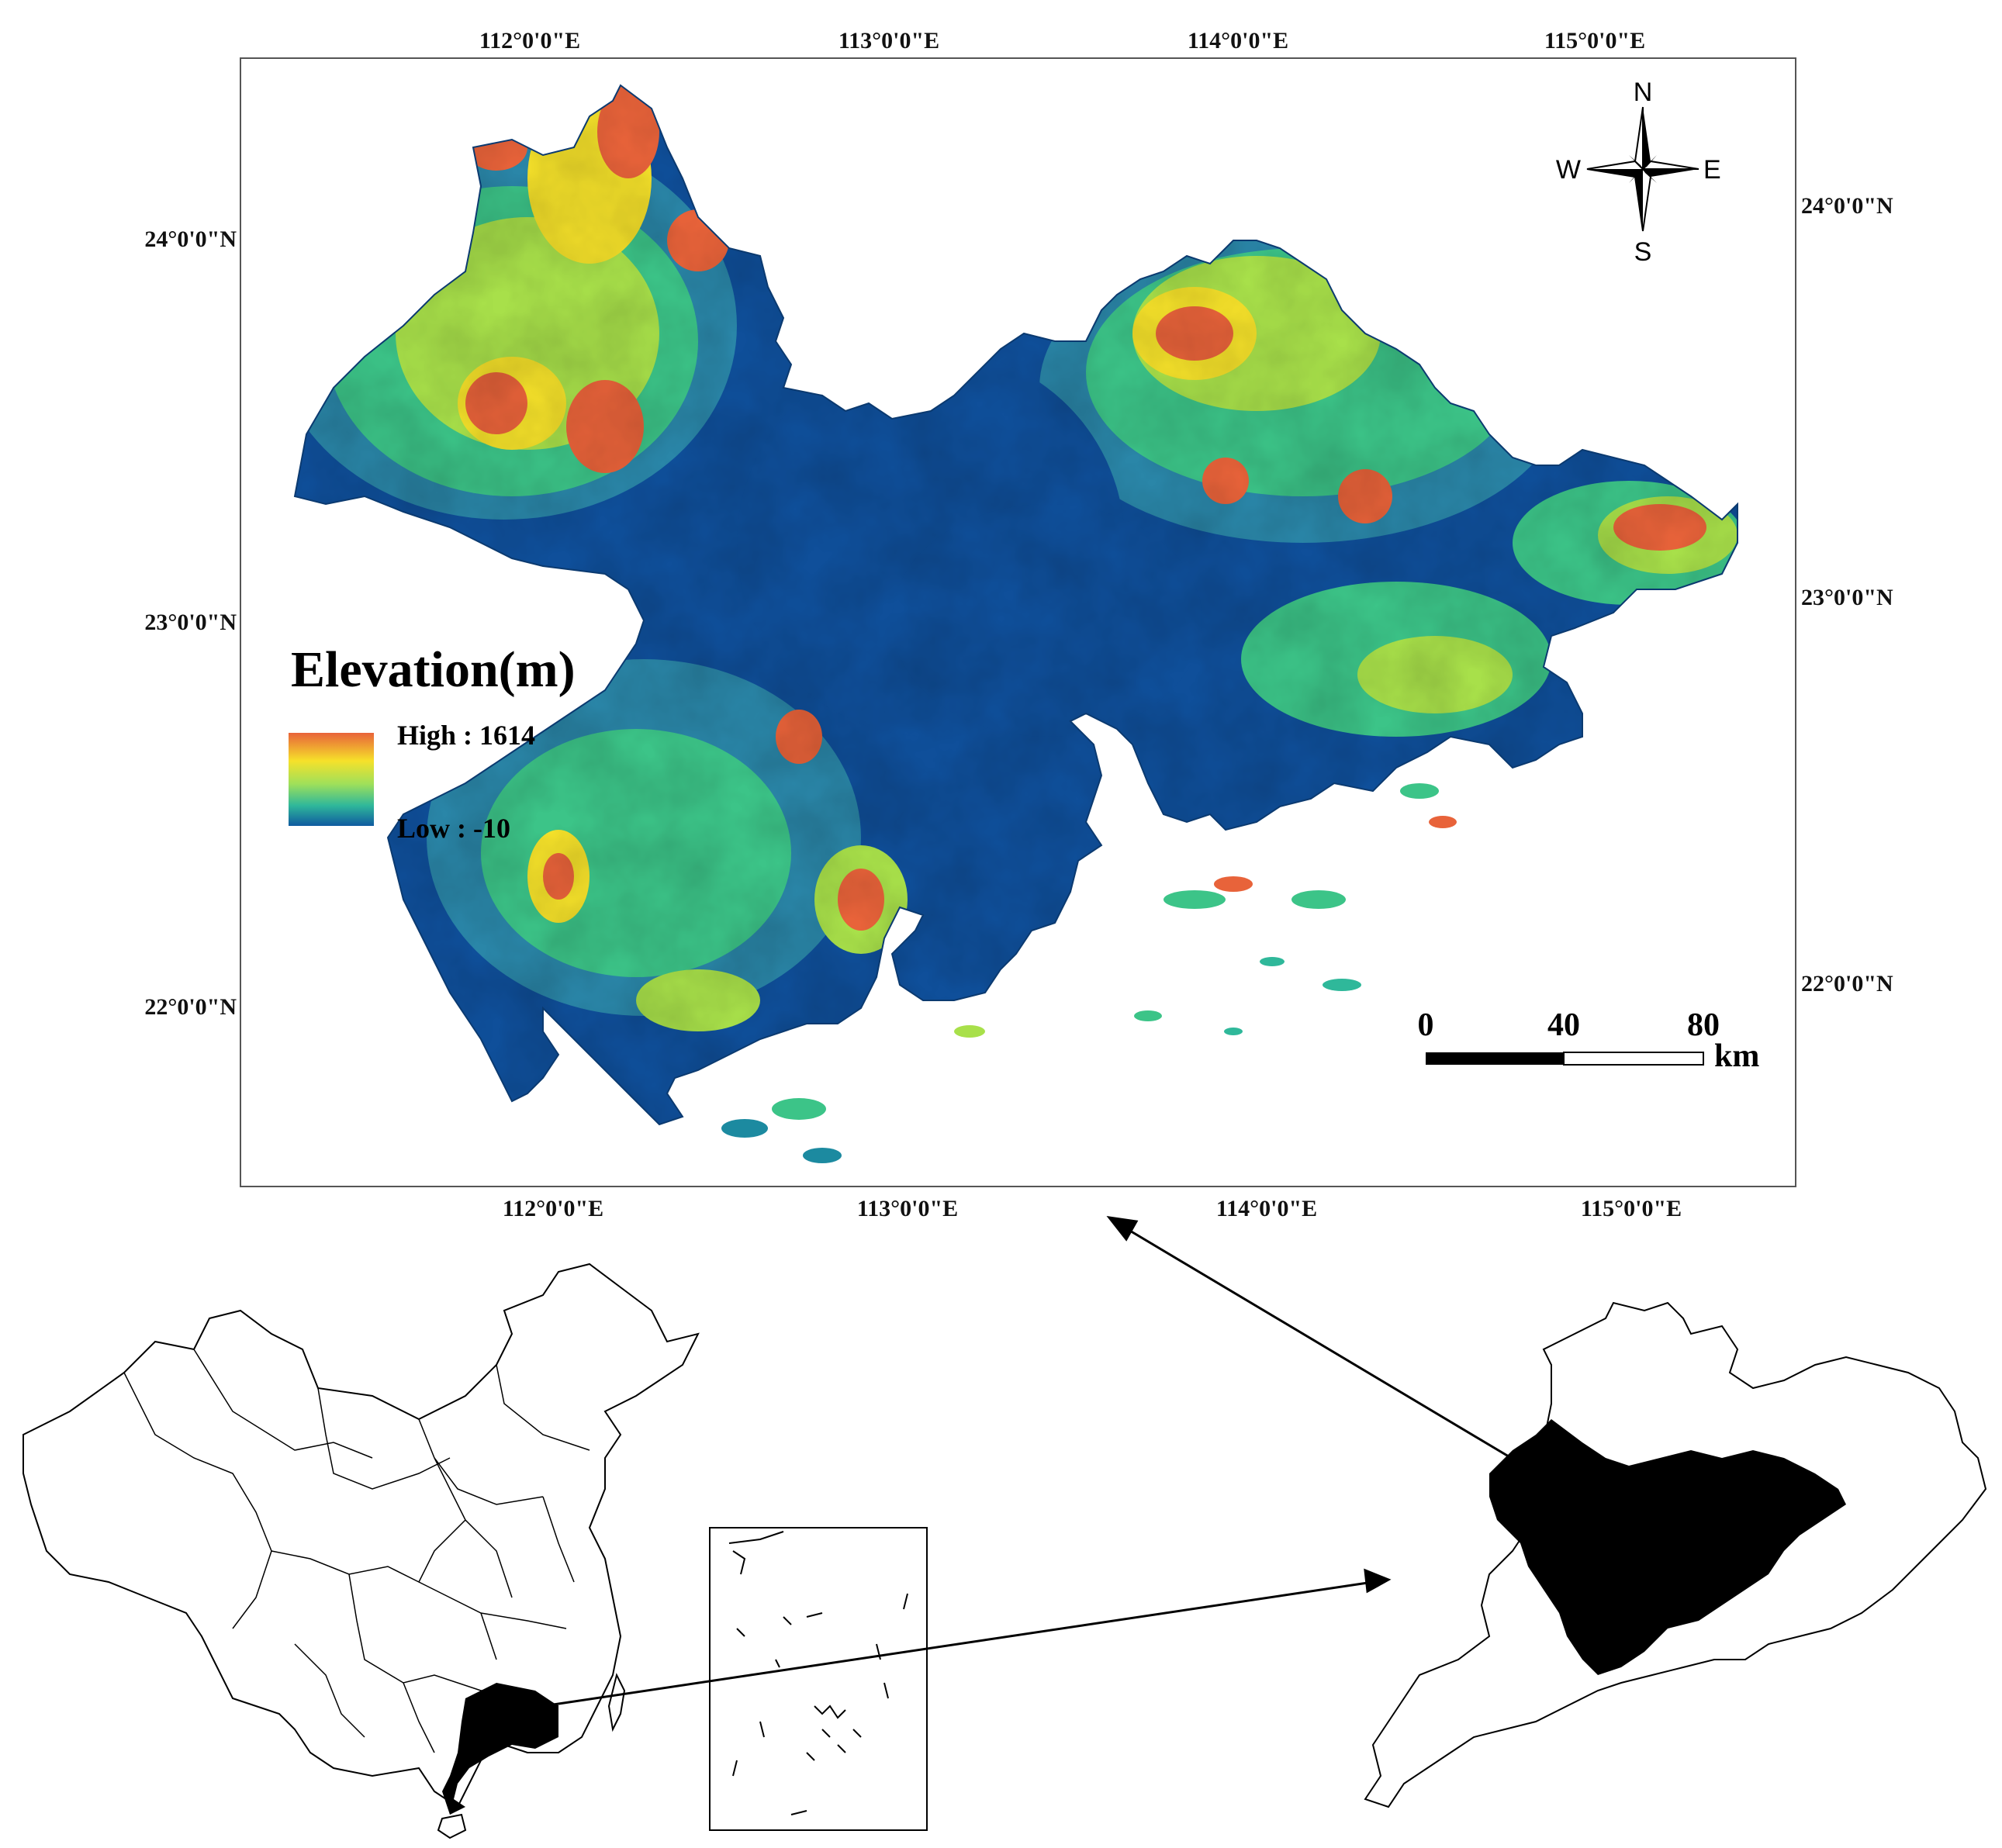 Image resolution: width=2002 pixels, height=1848 pixels. Describe the element at coordinates (958, 1644) in the screenshot. I see `arrow-to-guangdong-inset` at that location.